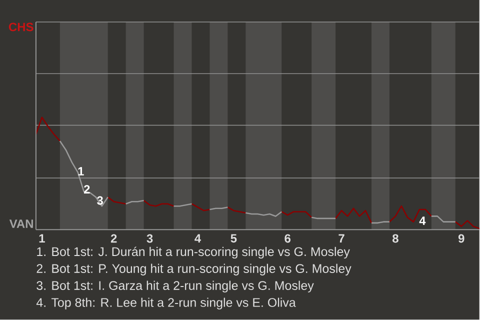 The image size is (480, 320). Describe the element at coordinates (21, 27) in the screenshot. I see `text: CHS` at that location.